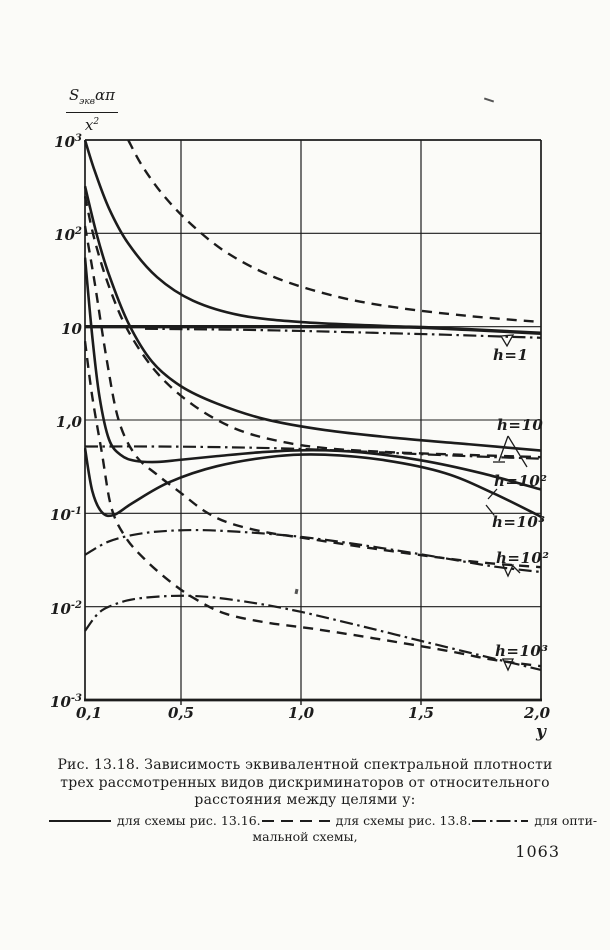 The height and width of the screenshot is (950, 610). I want to click on legend-item-dashed: для схемы рис. 13.8., so click(366, 820).